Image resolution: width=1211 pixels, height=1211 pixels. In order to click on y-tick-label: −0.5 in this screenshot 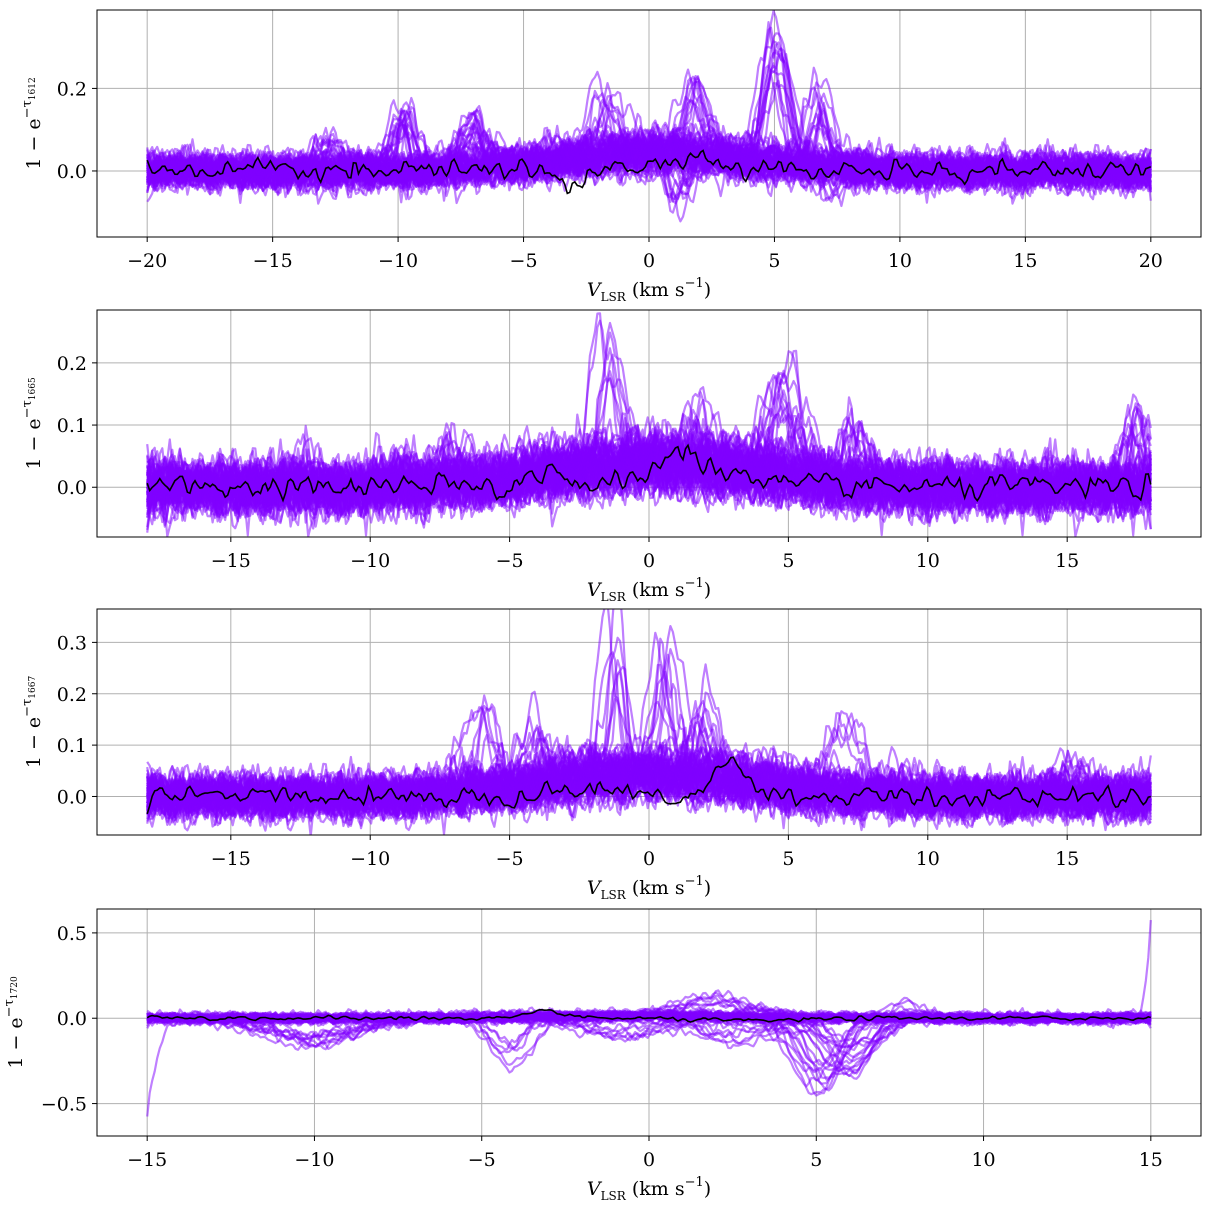, I will do `click(64, 1105)`.